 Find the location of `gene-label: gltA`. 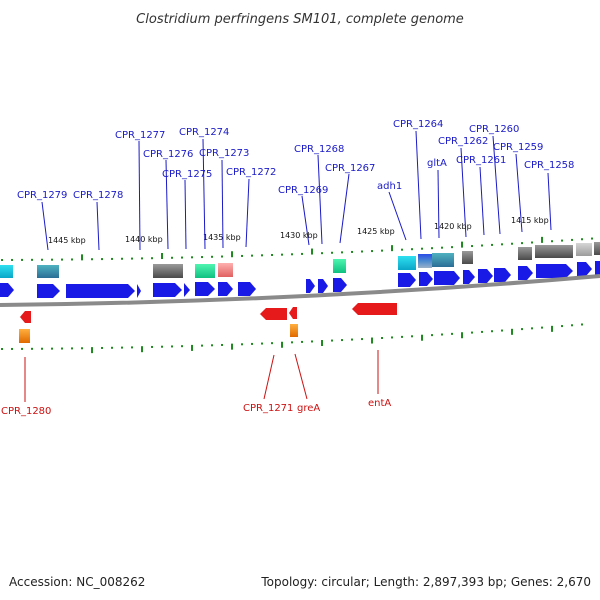

gene-label: gltA is located at coordinates (437, 163).